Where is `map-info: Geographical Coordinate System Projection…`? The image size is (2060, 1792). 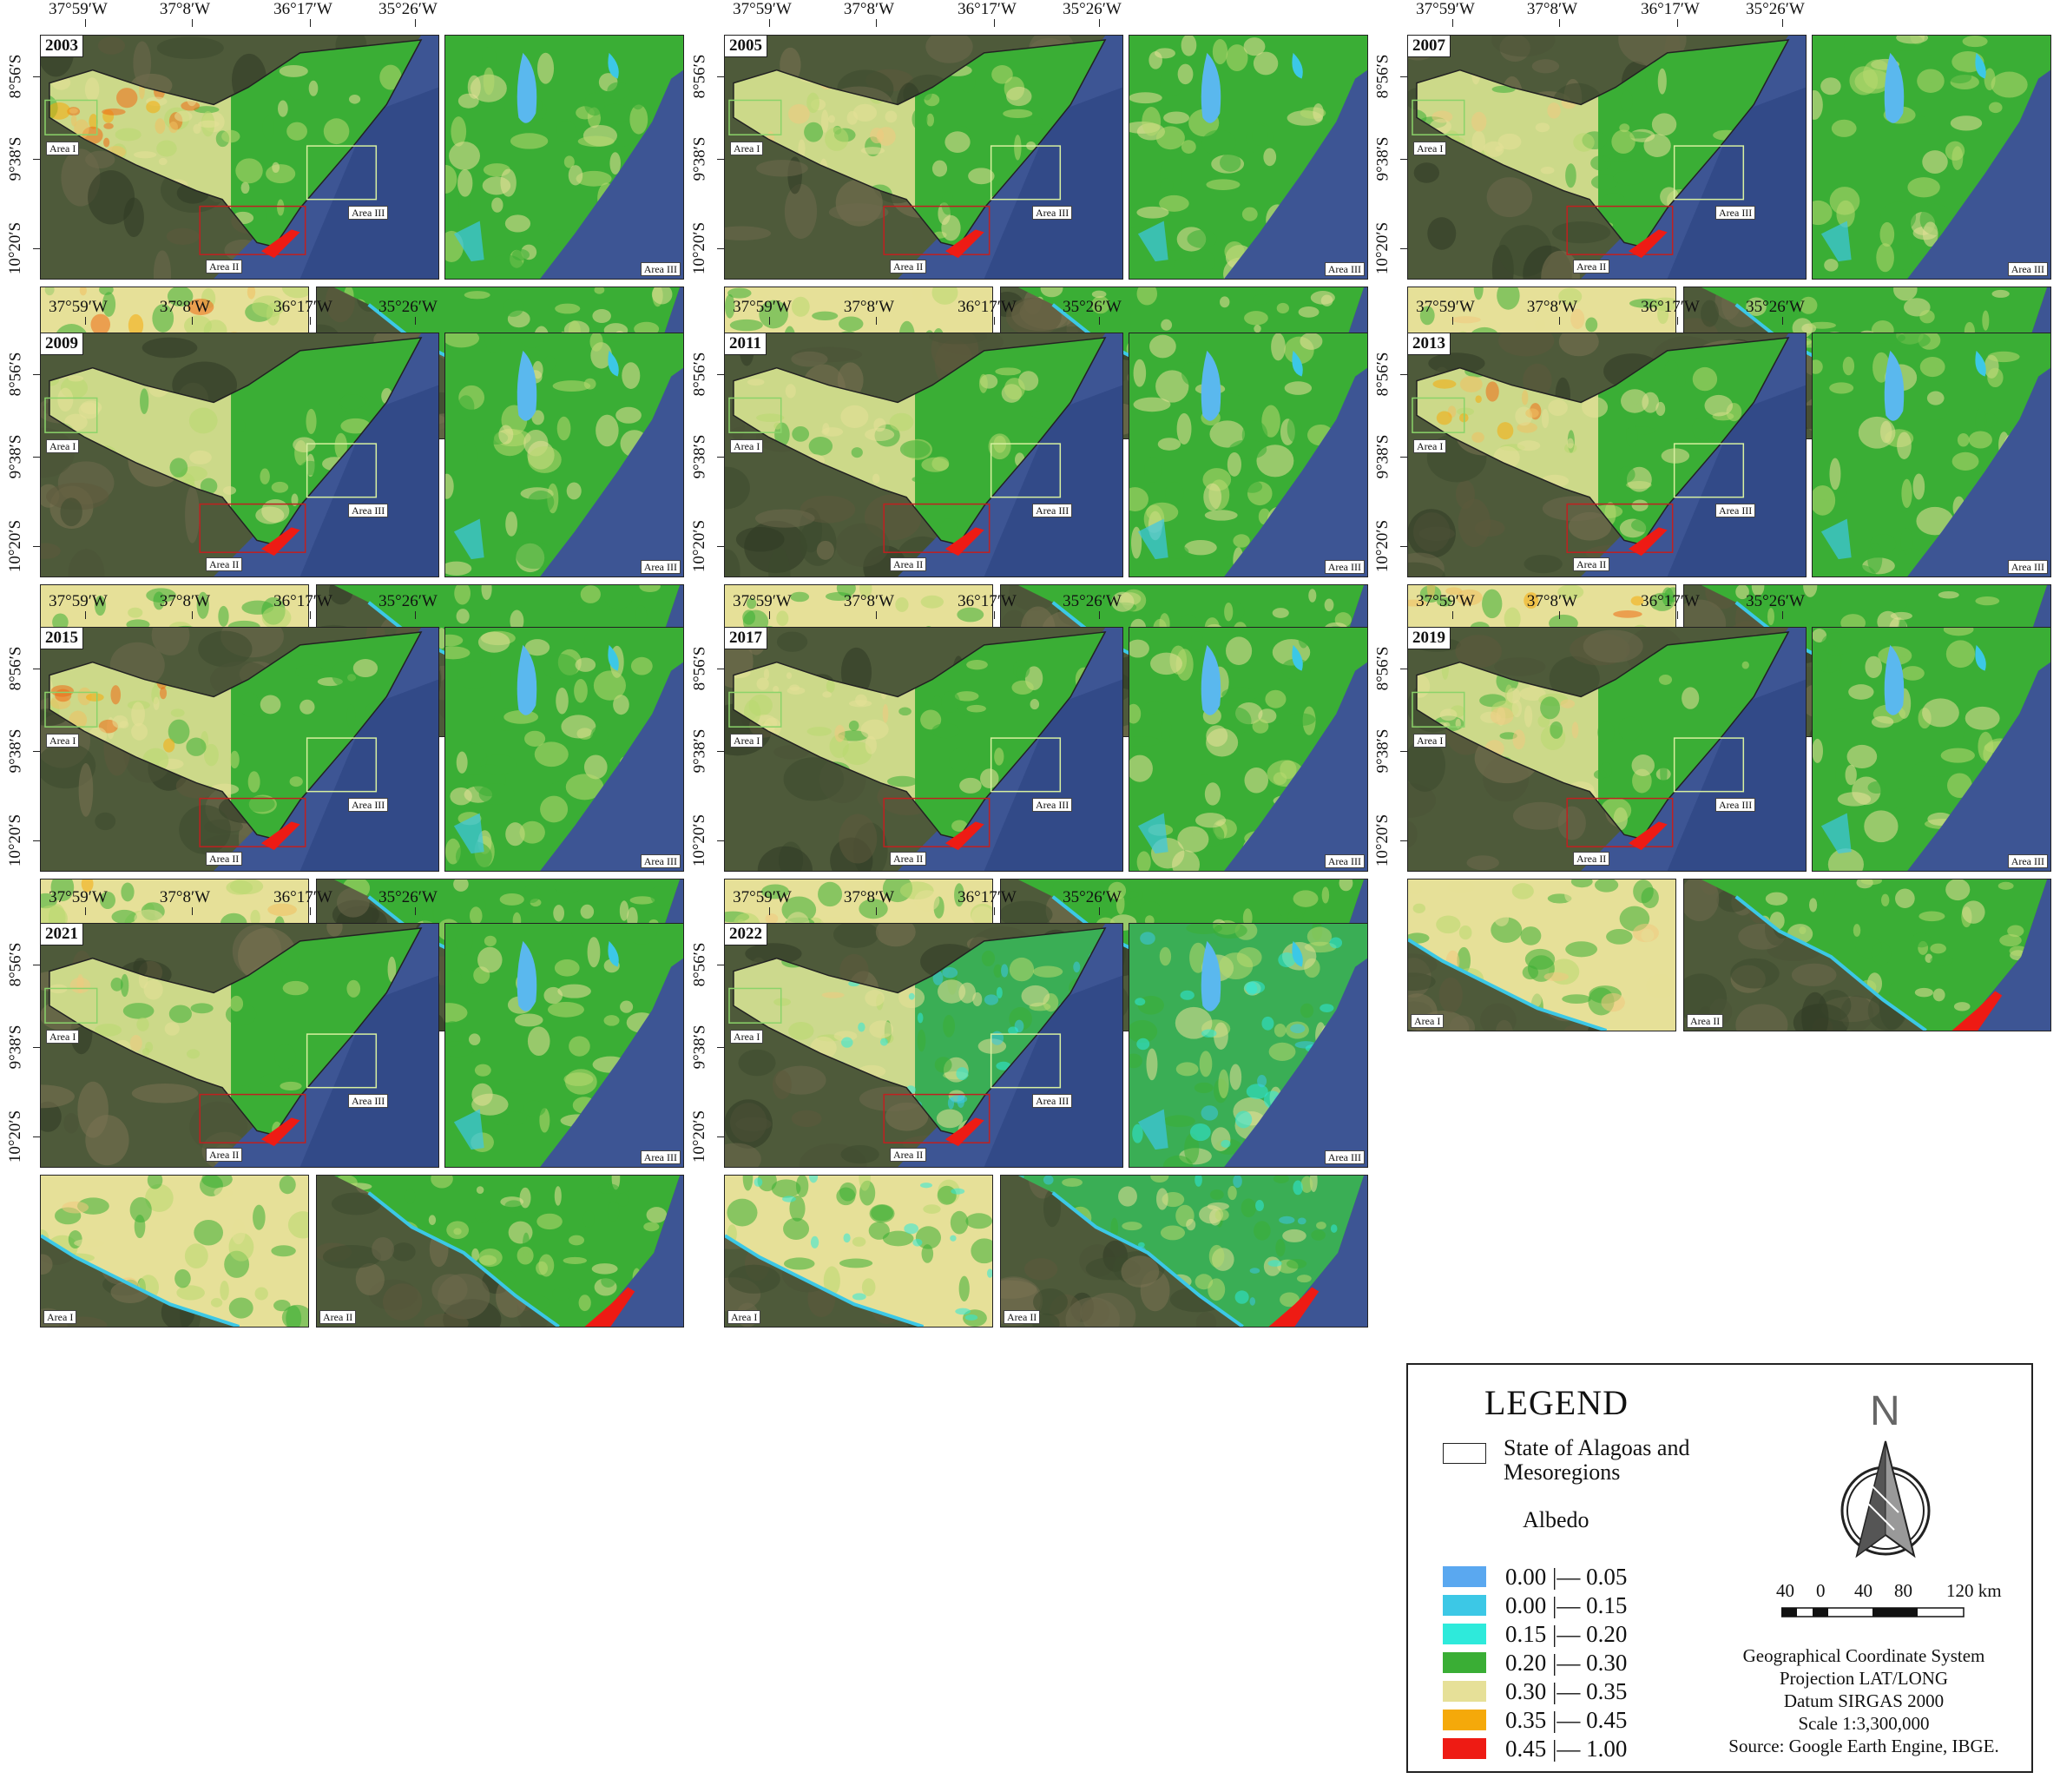 map-info: Geographical Coordinate System Projection… is located at coordinates (1864, 1700).